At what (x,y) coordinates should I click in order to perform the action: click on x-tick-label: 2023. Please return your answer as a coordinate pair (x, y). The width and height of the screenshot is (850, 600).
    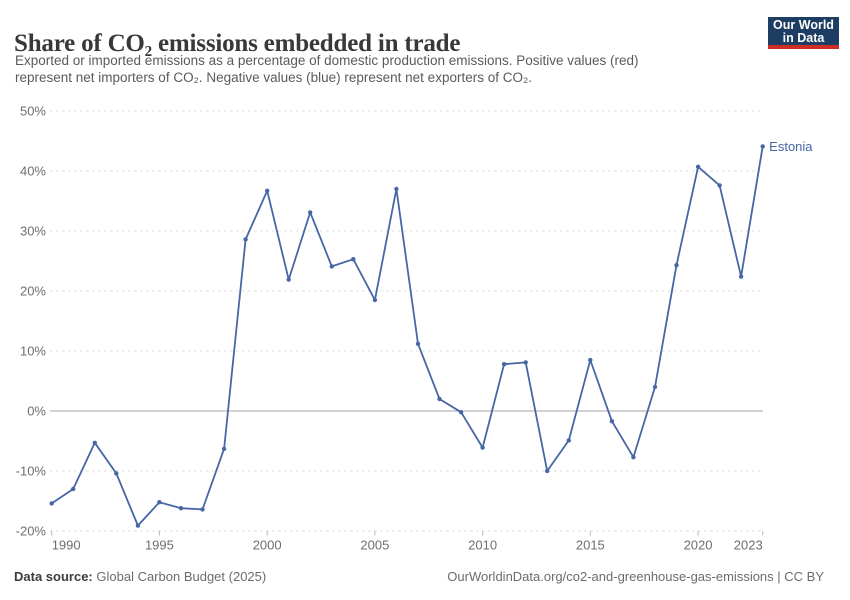
    Looking at the image, I should click on (748, 545).